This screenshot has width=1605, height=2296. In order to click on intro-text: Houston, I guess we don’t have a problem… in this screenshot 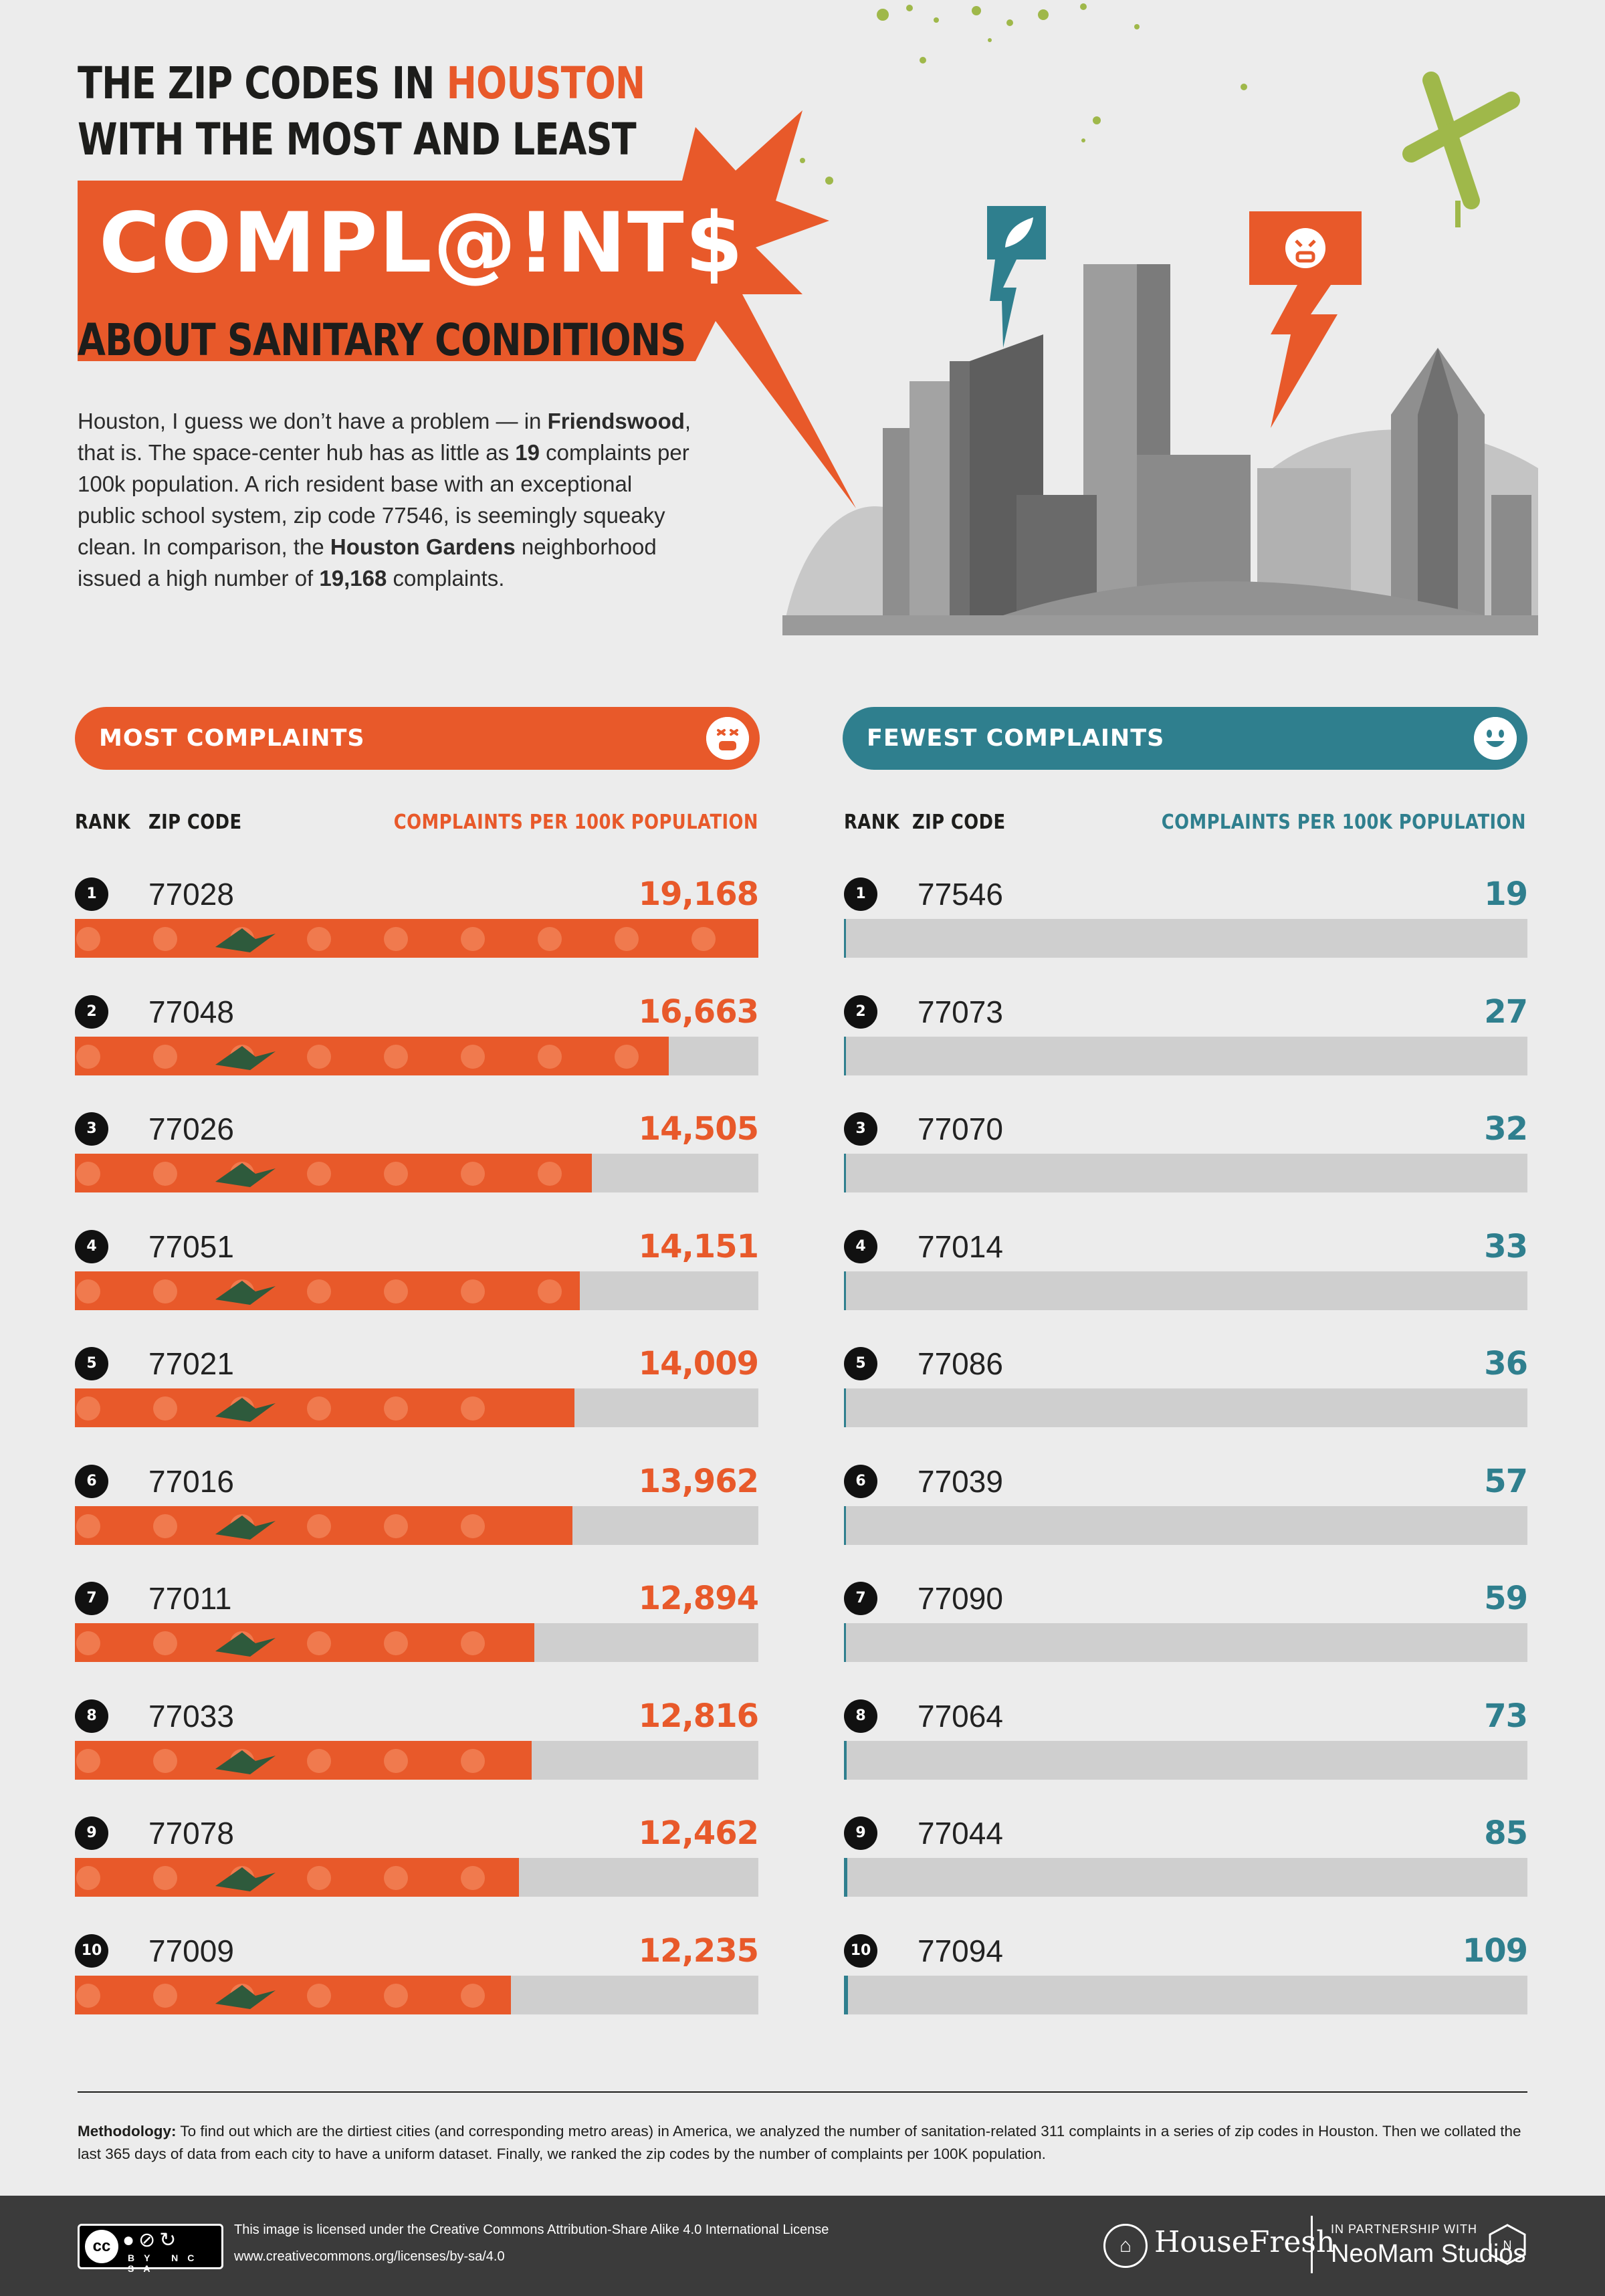, I will do `click(313, 421)`.